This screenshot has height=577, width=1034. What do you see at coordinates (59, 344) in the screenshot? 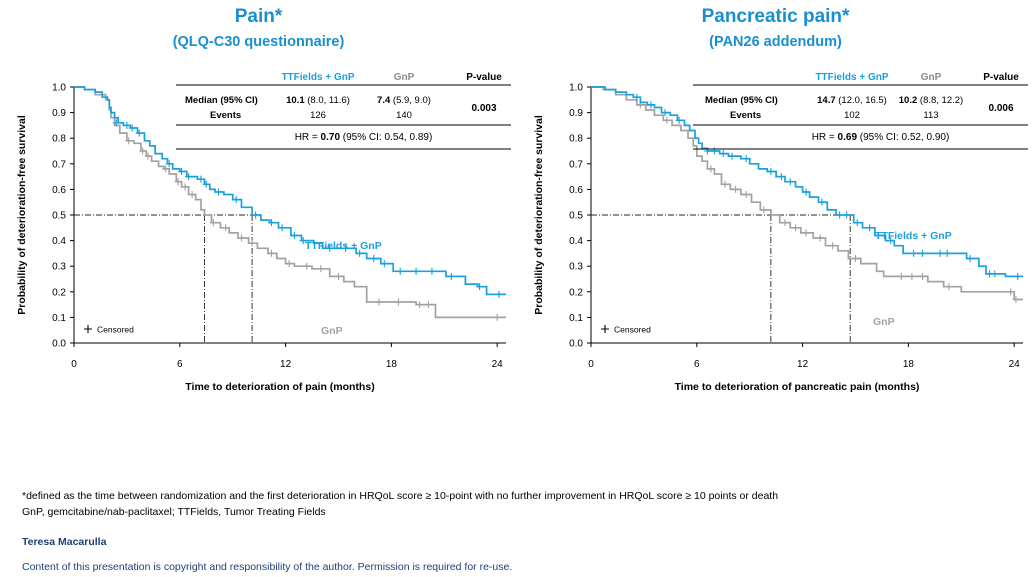
I see `y-tick-label: 0.0` at bounding box center [59, 344].